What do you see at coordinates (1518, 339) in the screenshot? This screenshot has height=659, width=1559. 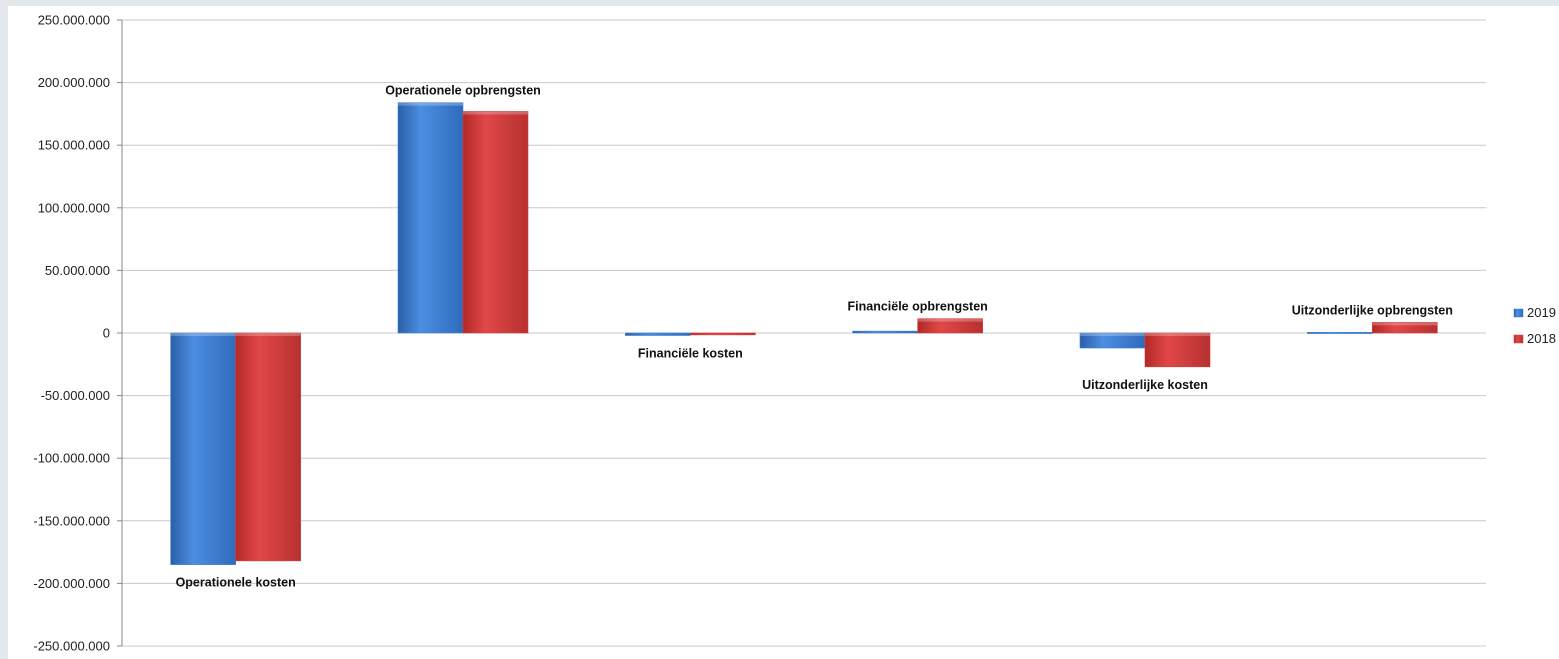 I see `legend-swatch-2018` at bounding box center [1518, 339].